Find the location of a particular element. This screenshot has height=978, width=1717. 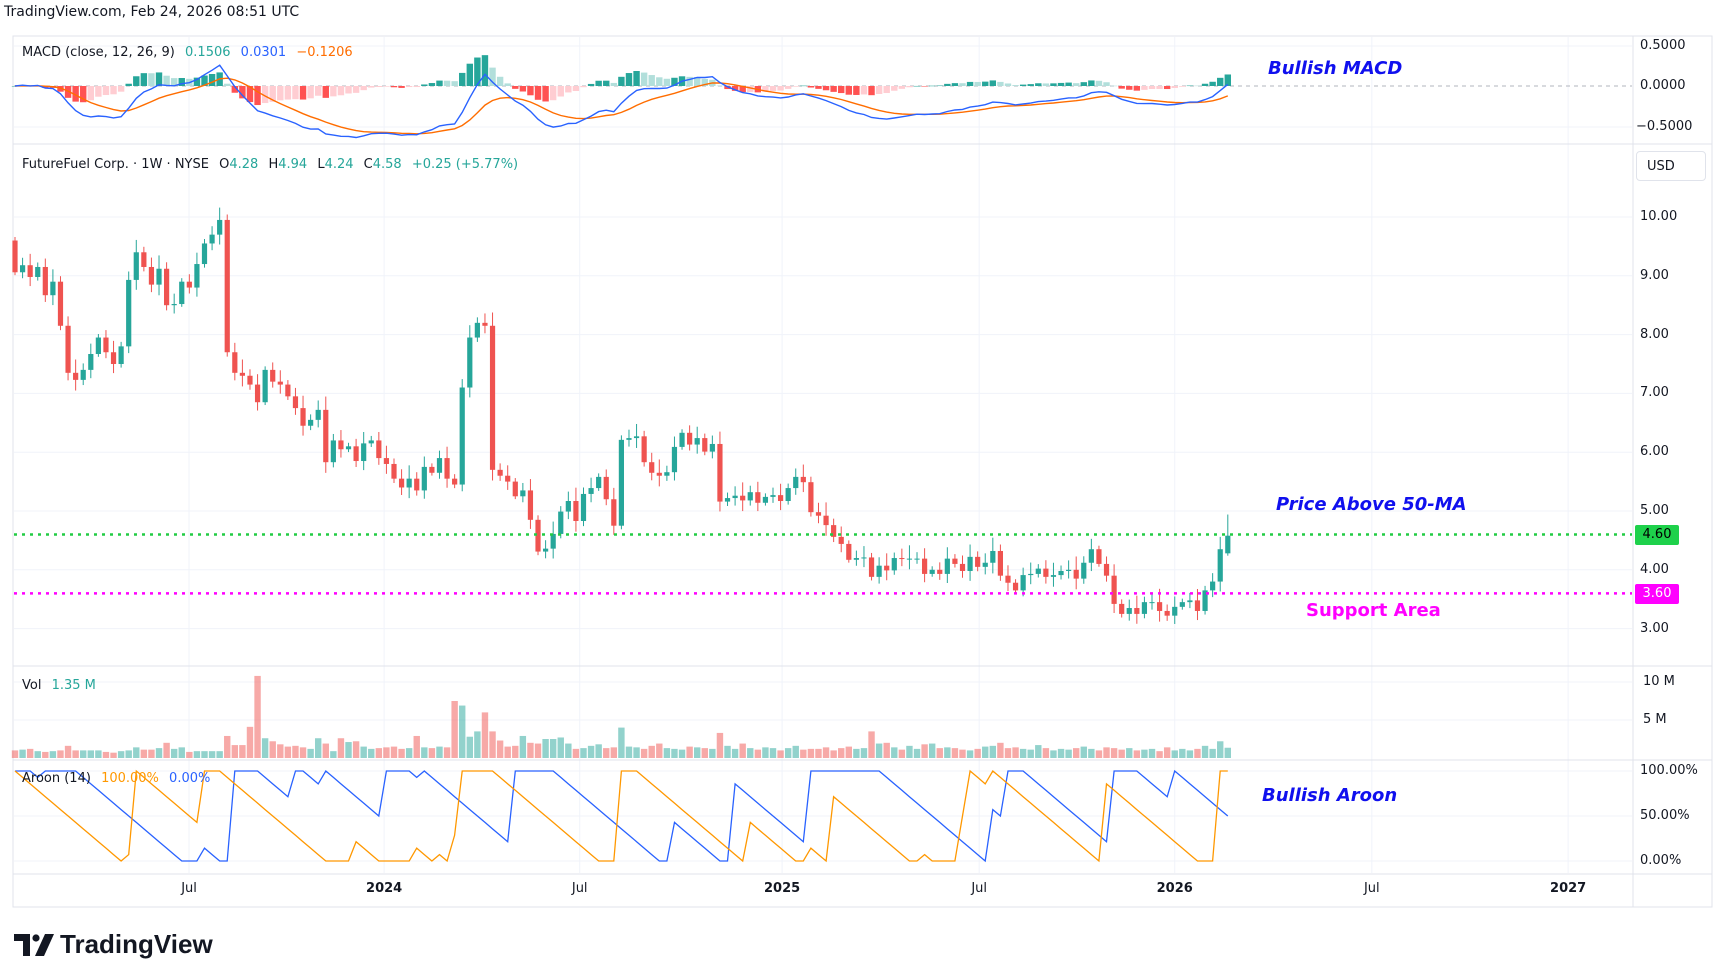

volume-legend: Vol 1.35 M is located at coordinates (62, 685).